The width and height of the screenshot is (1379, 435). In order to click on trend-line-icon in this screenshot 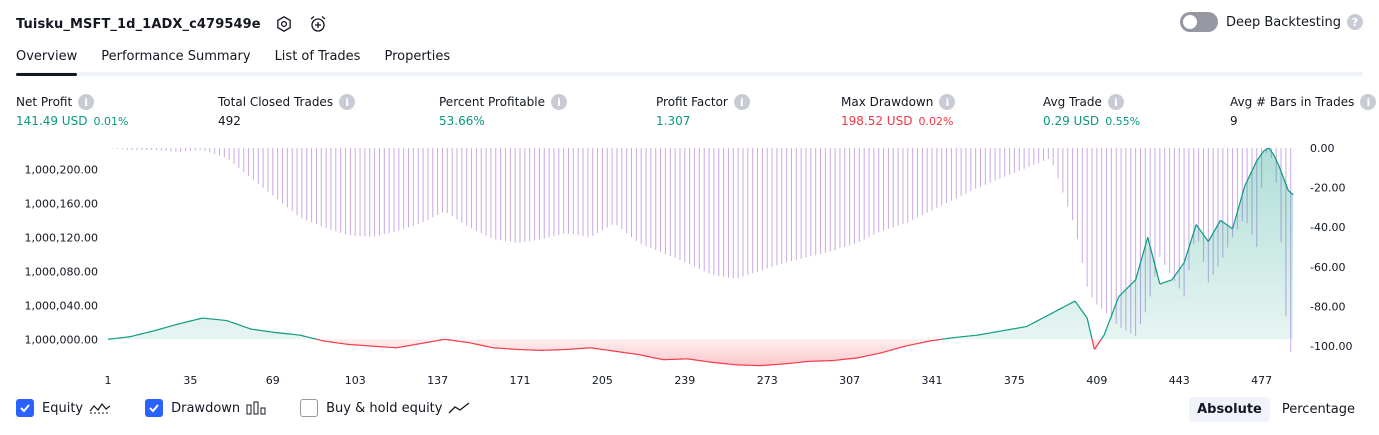, I will do `click(459, 408)`.